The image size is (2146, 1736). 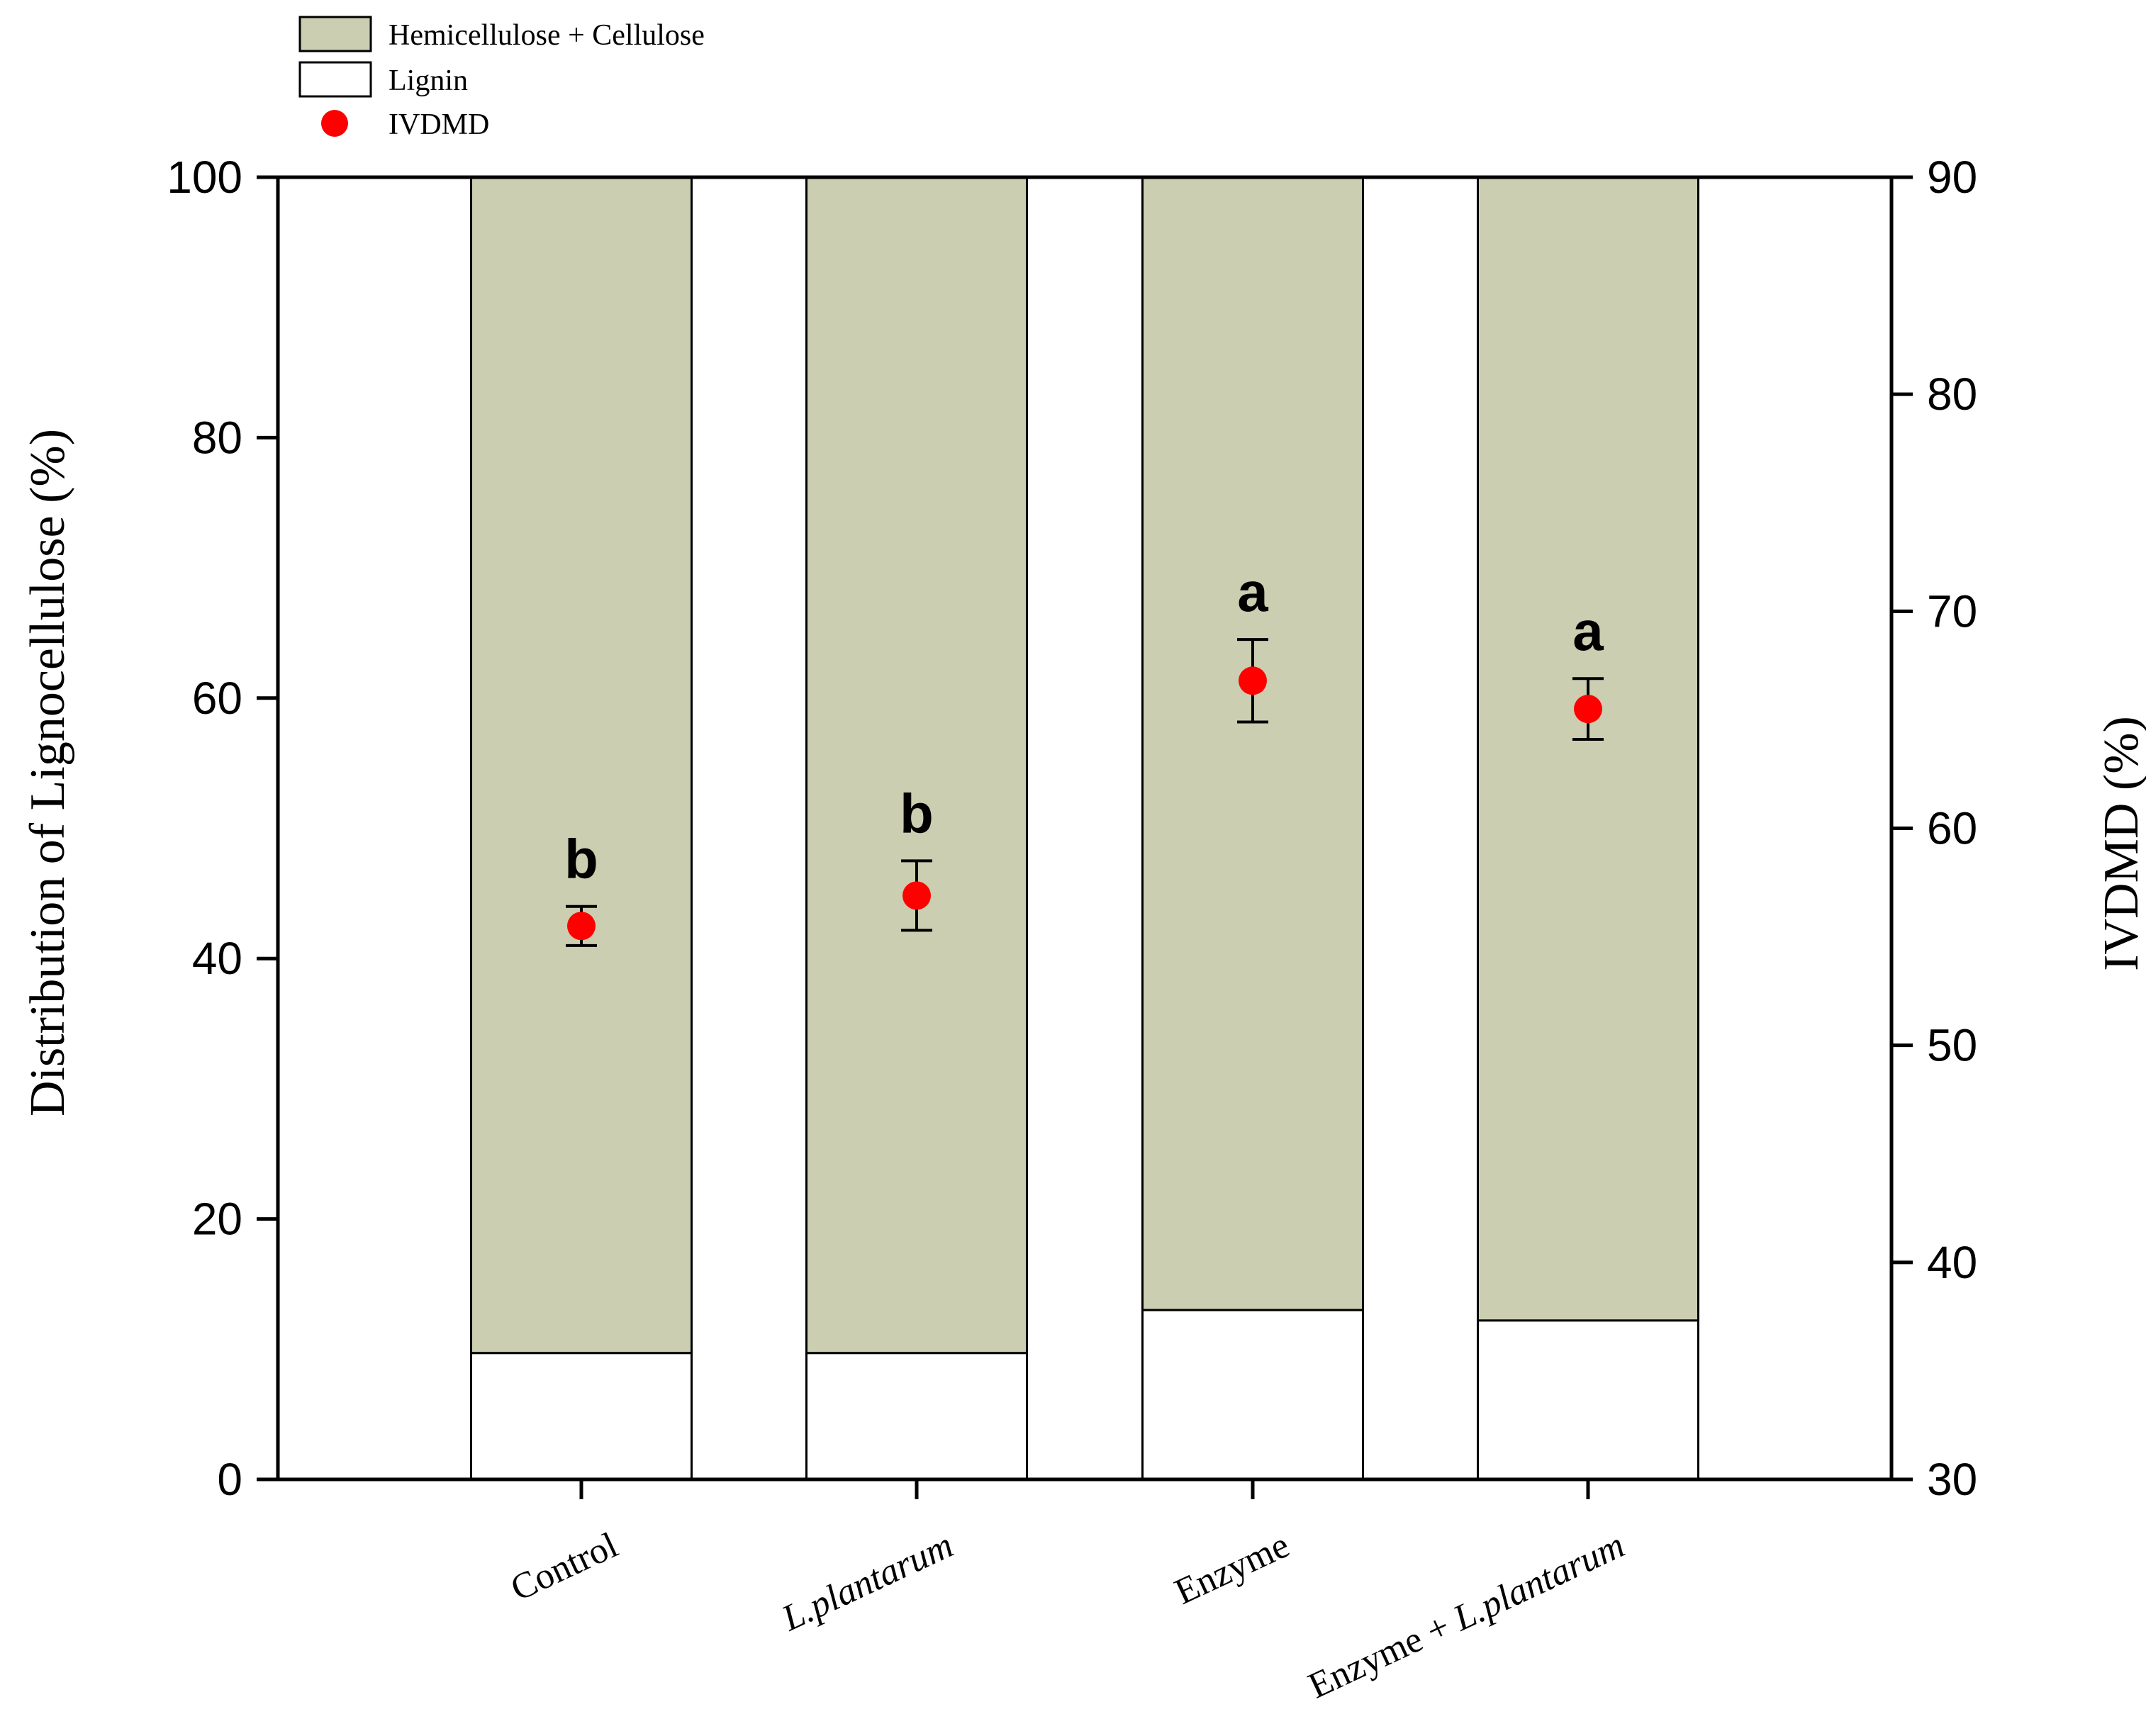 What do you see at coordinates (217, 437) in the screenshot?
I see `y-tick-label: 80` at bounding box center [217, 437].